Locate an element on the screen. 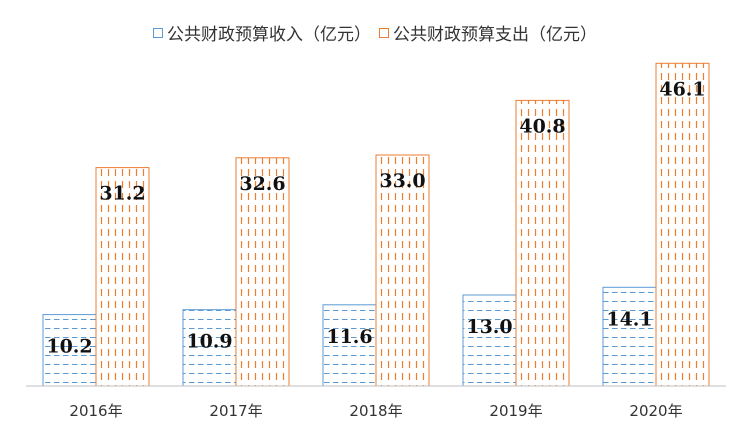  data-label-expenditure-0: 31.2 is located at coordinates (122, 194).